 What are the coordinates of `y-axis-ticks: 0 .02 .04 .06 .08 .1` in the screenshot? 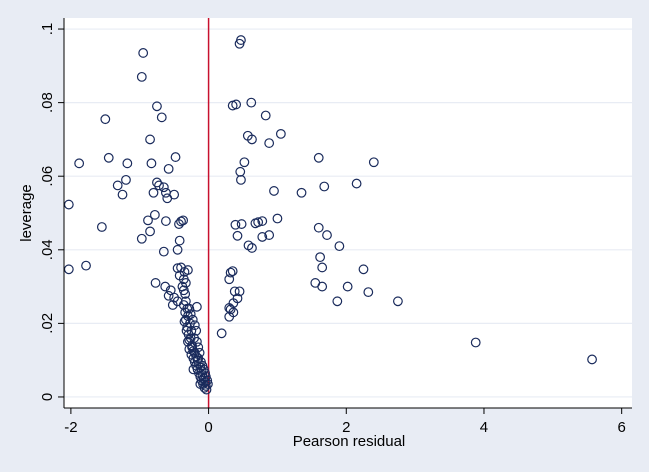 It's located at (51, 212).